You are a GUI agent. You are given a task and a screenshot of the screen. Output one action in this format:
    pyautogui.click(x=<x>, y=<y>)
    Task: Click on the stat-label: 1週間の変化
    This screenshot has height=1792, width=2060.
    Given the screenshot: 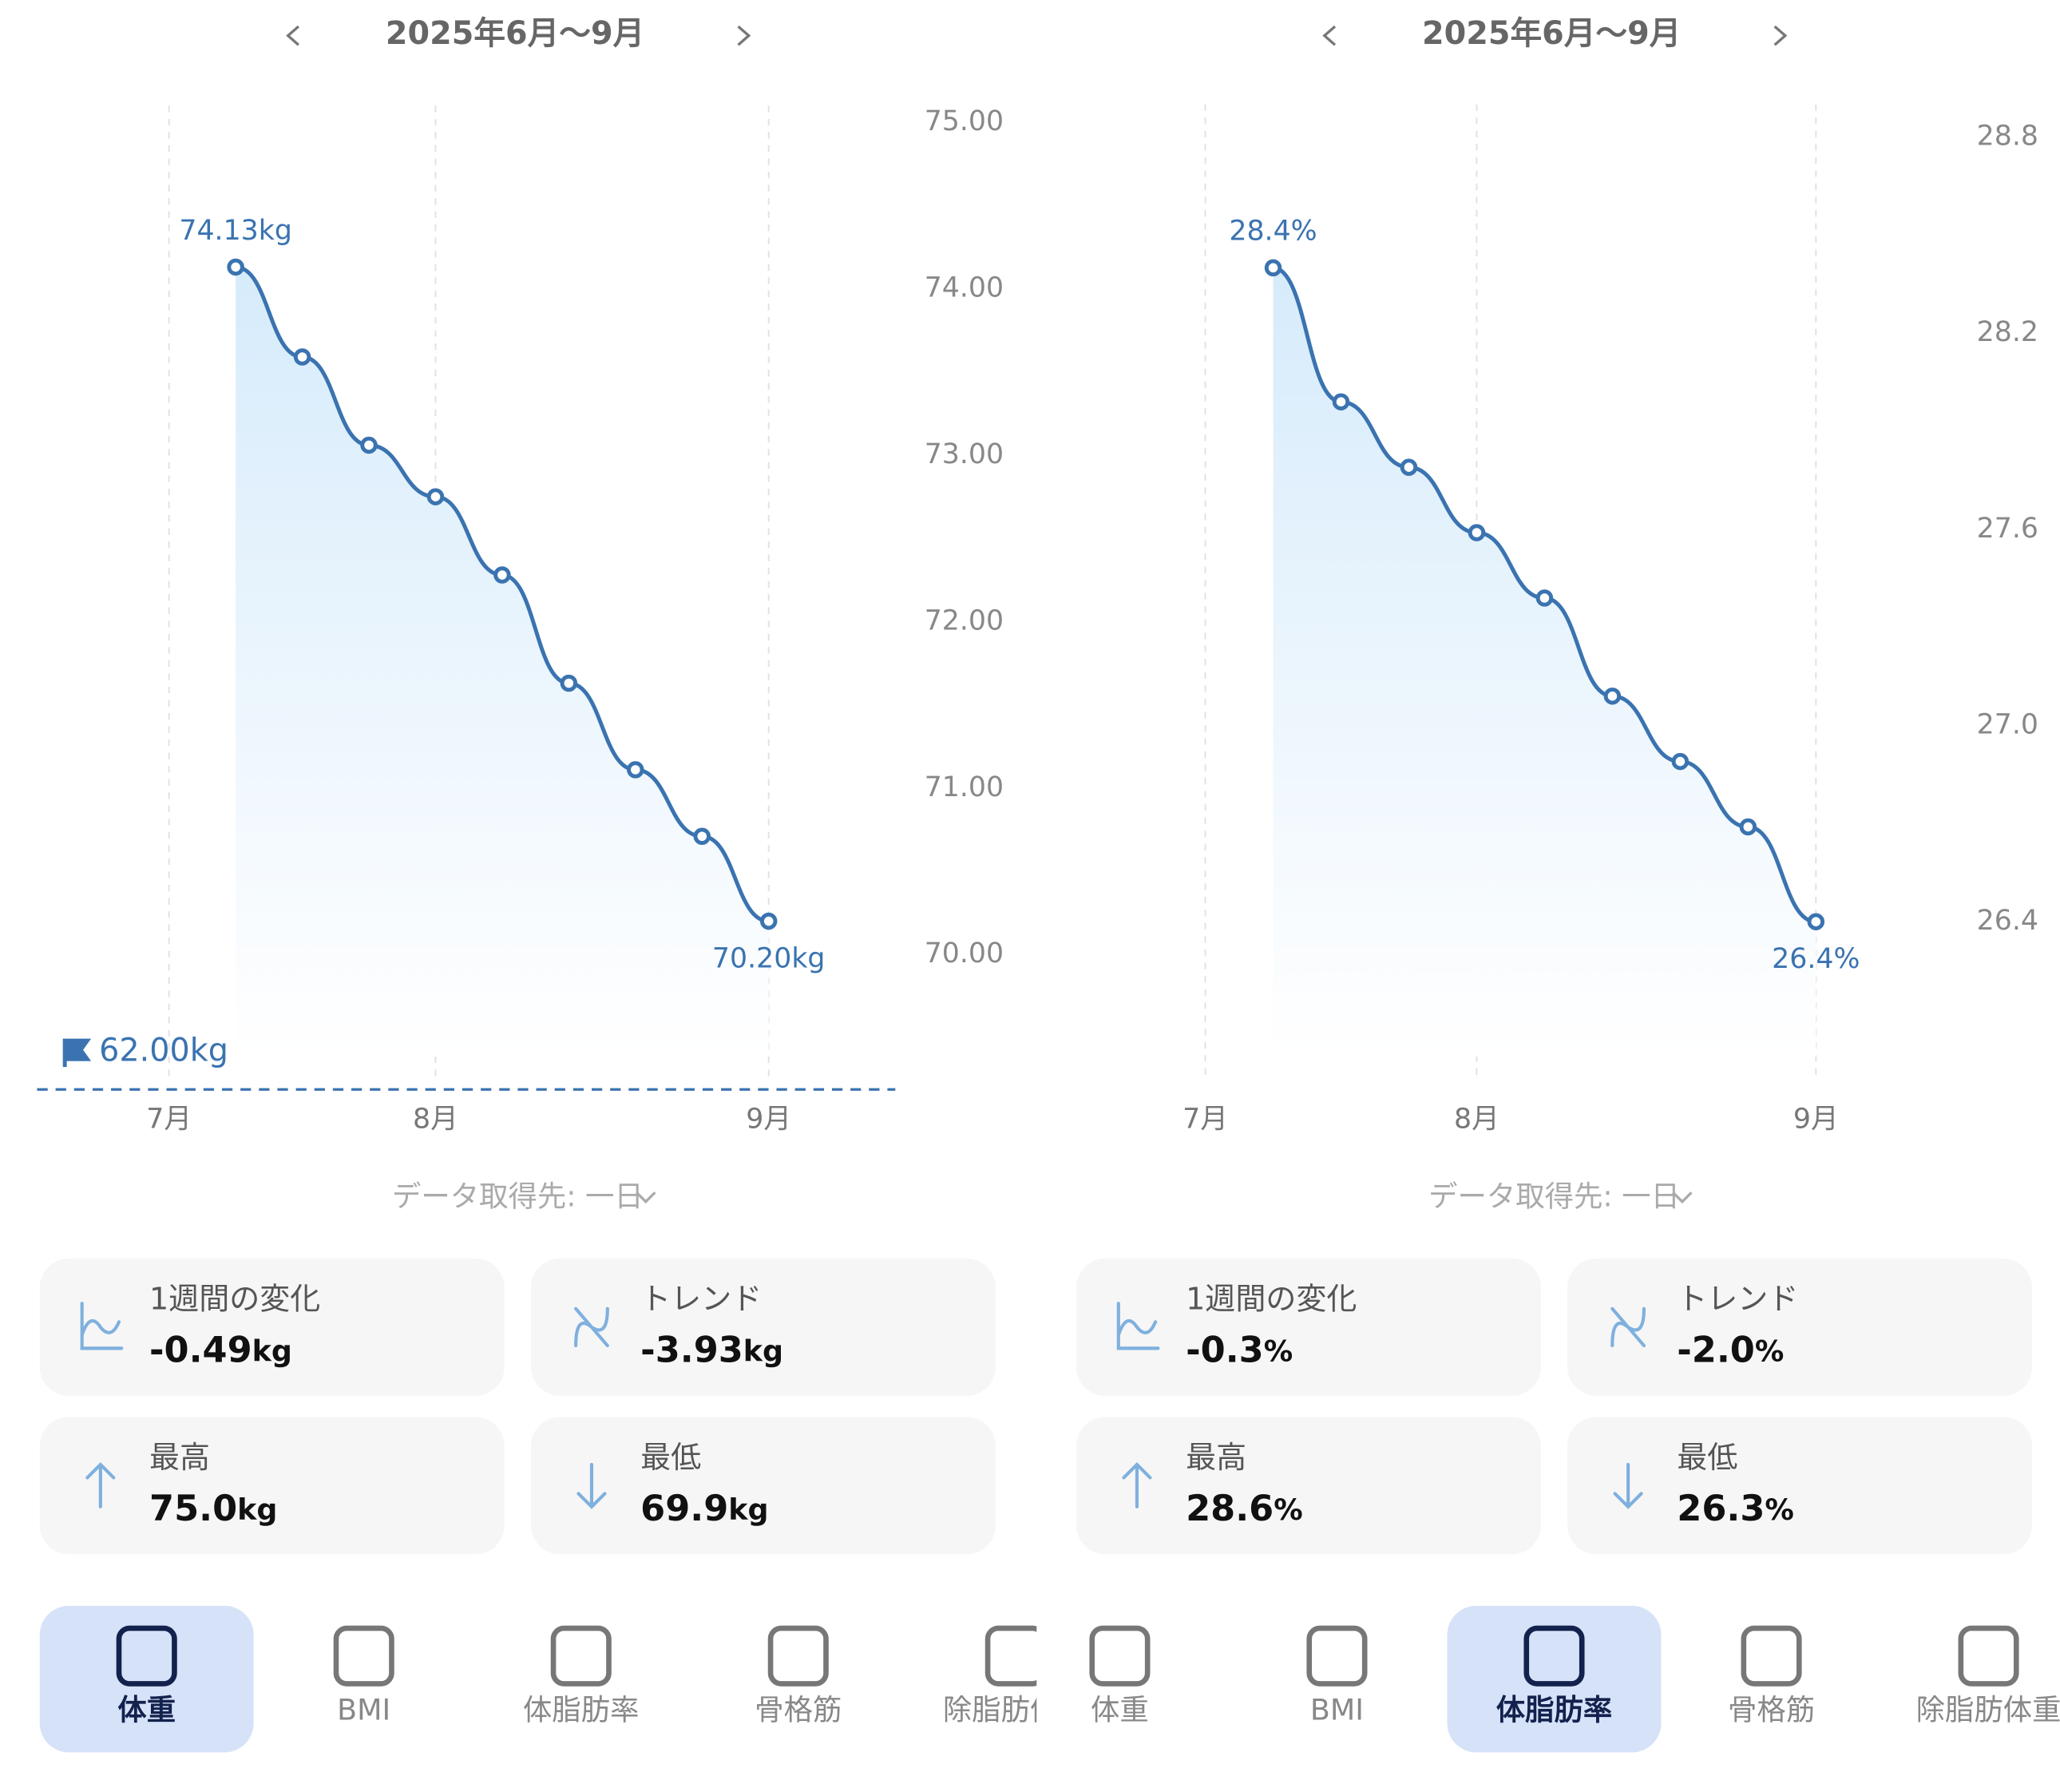 What is the action you would take?
    pyautogui.click(x=235, y=1298)
    